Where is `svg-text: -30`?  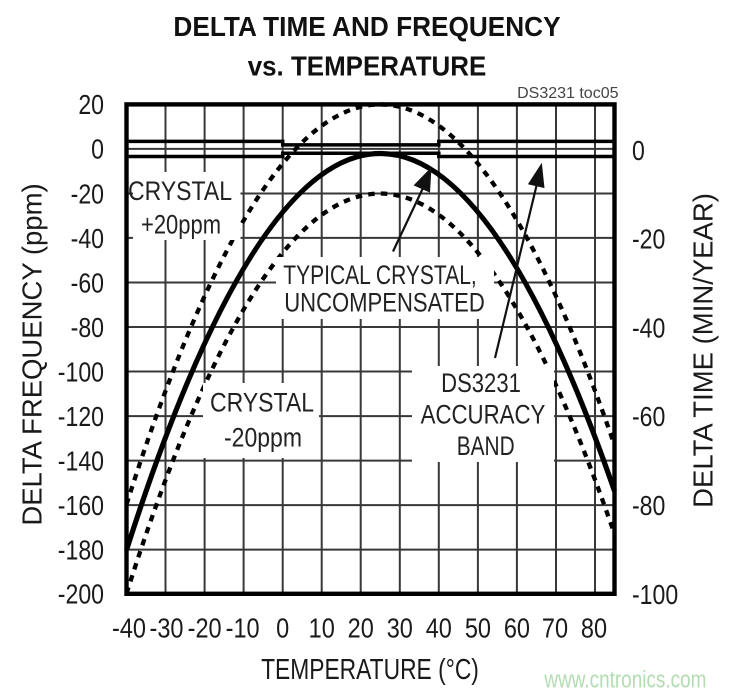
svg-text: -30 is located at coordinates (167, 629).